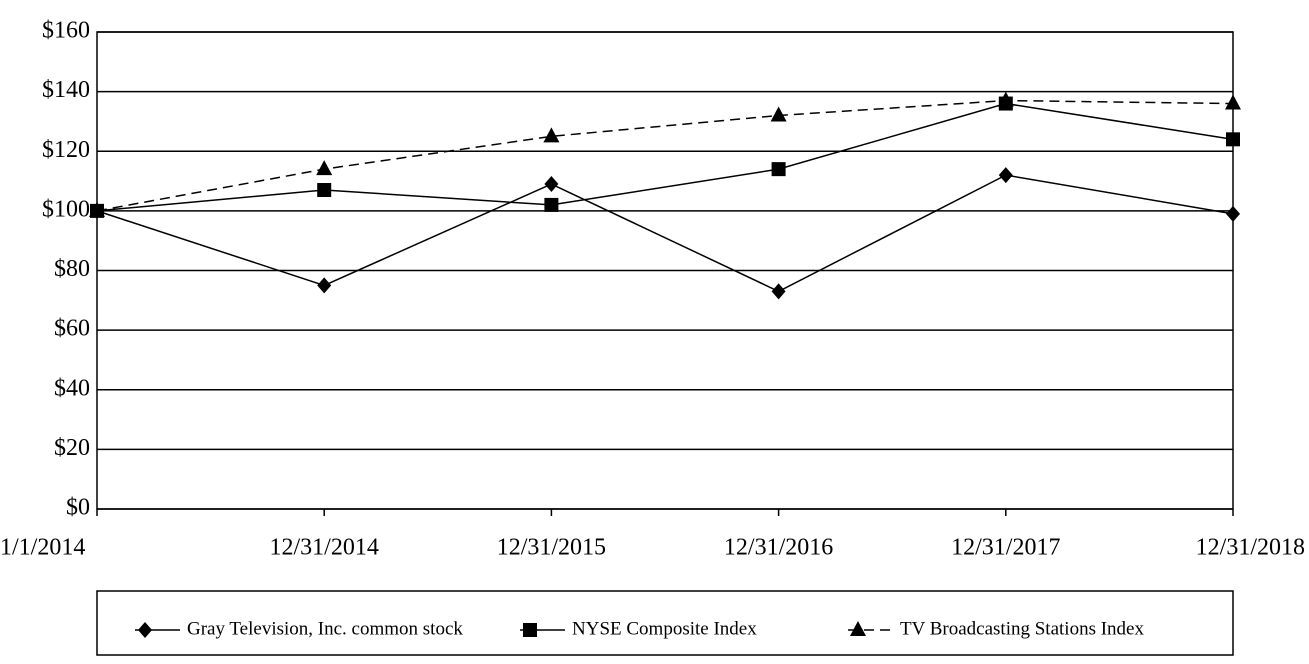 This screenshot has height=664, width=1309. What do you see at coordinates (66, 90) in the screenshot?
I see `y-tick-label: $140` at bounding box center [66, 90].